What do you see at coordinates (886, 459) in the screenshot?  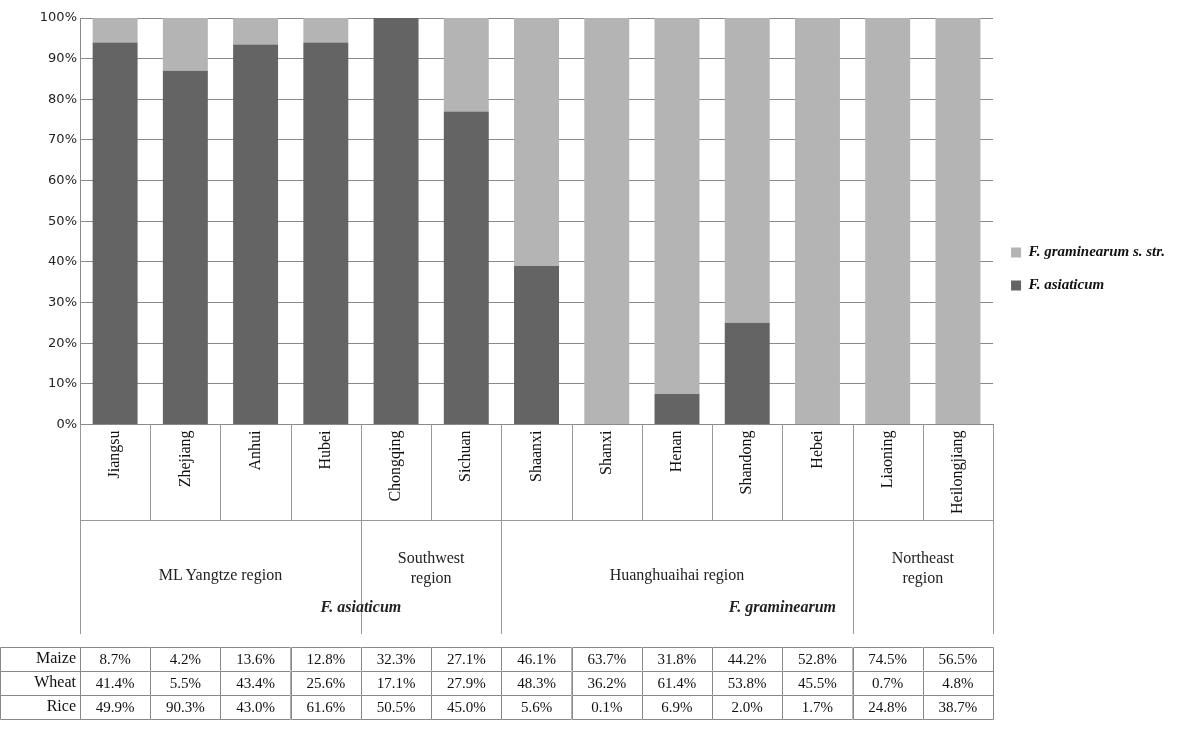 I see `x-tick-label: Liaoning` at bounding box center [886, 459].